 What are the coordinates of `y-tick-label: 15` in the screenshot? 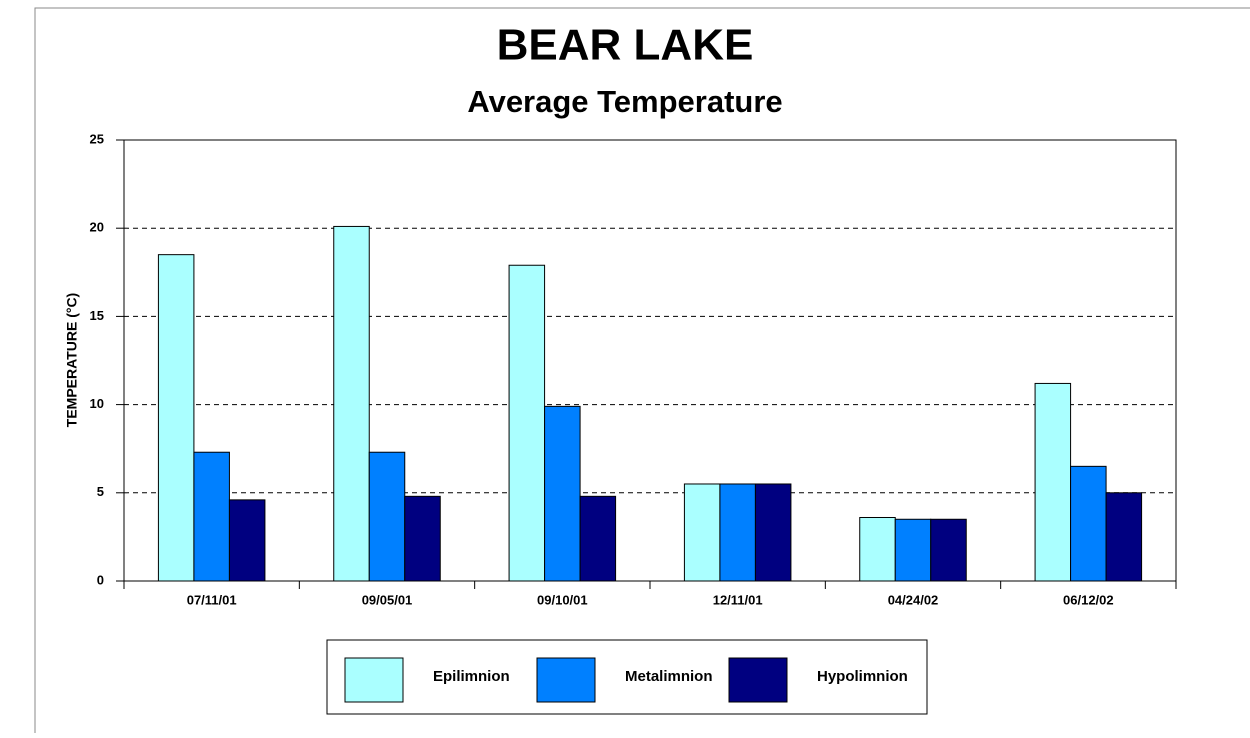 It's located at (97, 315).